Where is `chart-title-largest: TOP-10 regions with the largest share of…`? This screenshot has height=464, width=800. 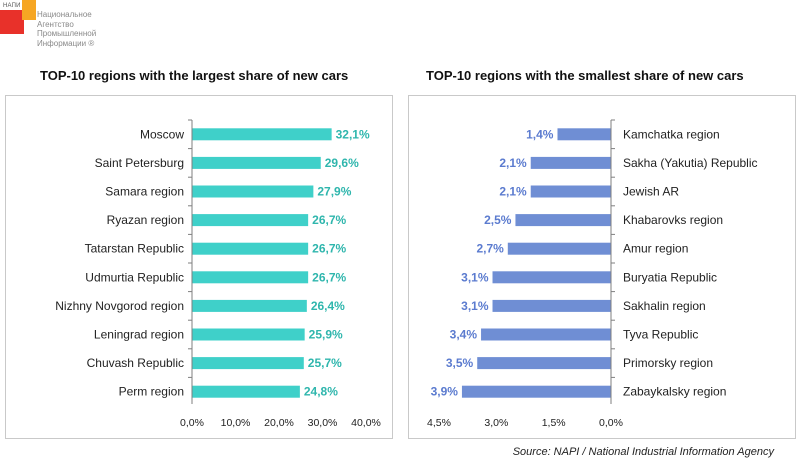 chart-title-largest: TOP-10 regions with the largest share of… is located at coordinates (194, 75).